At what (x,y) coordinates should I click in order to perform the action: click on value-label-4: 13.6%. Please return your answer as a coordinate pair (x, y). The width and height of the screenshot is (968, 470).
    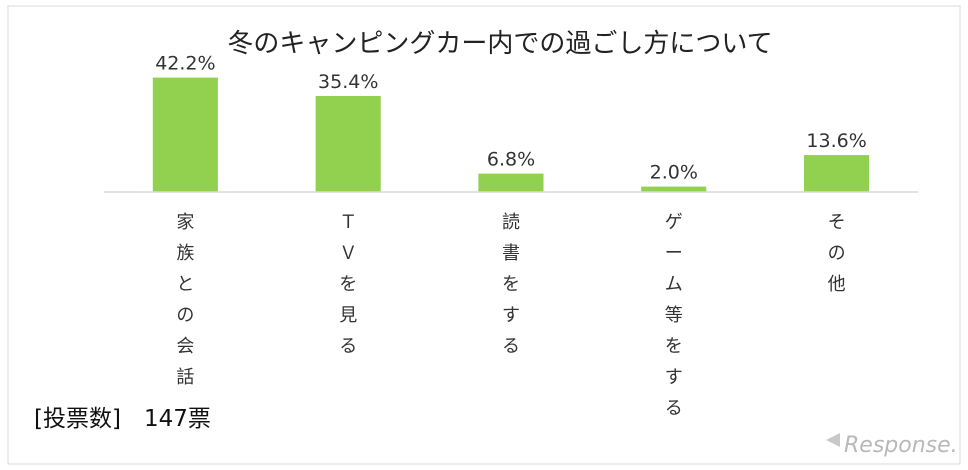
    Looking at the image, I should click on (836, 141).